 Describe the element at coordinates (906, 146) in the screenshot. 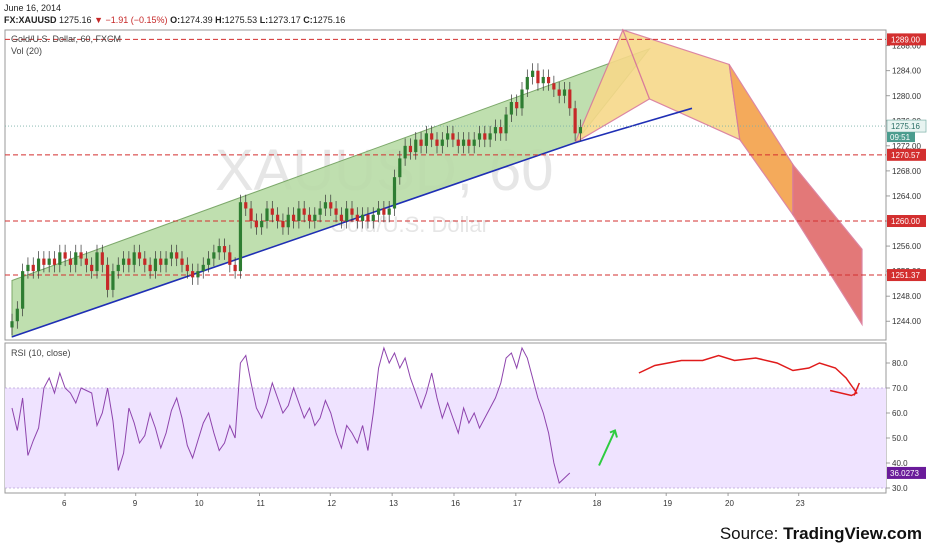

I see `price-tick-label: 1272.00` at that location.